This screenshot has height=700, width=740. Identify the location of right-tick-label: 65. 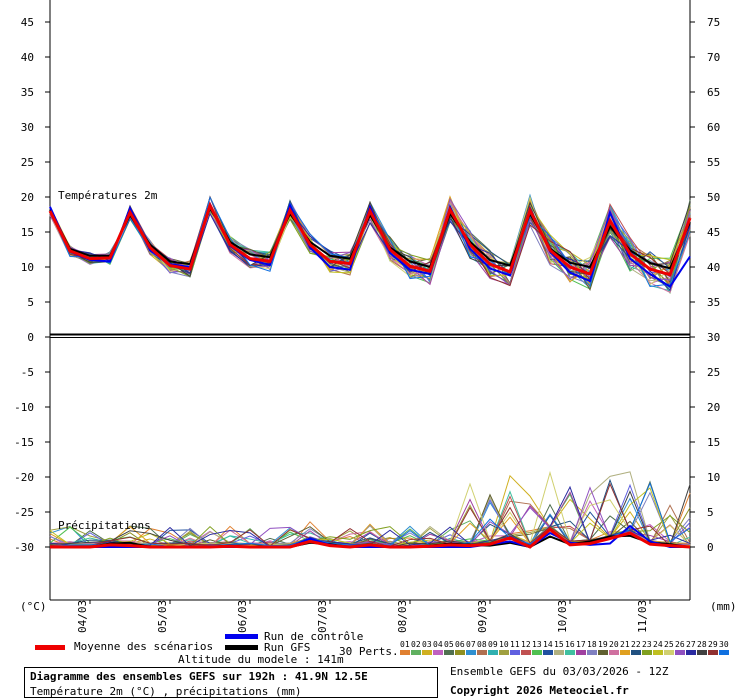
(713, 92).